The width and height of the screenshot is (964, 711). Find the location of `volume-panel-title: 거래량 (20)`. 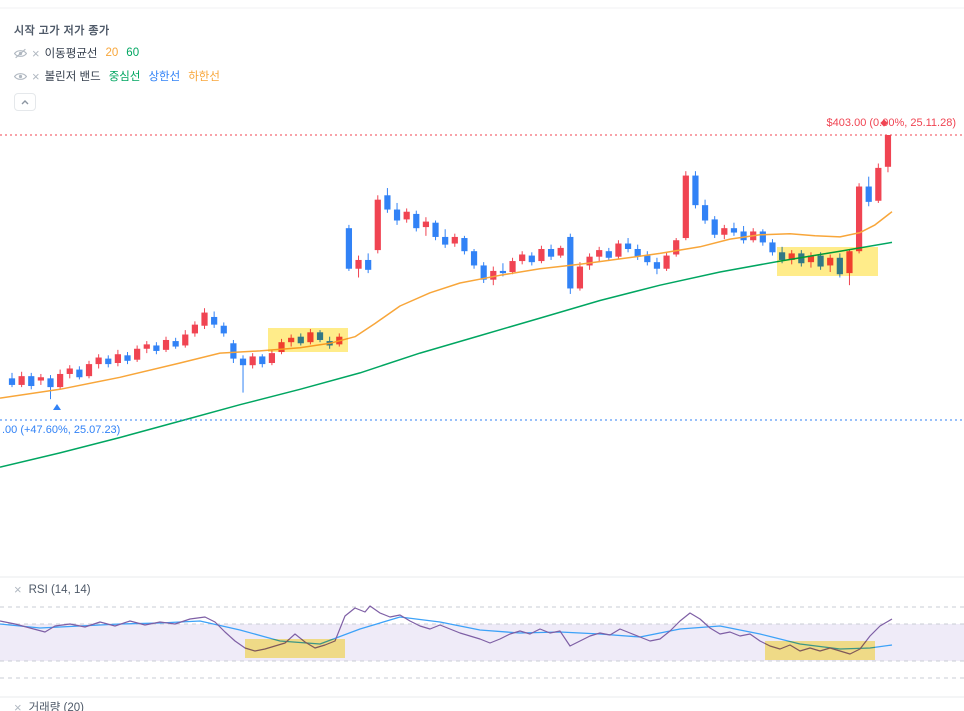

volume-panel-title: 거래량 (20) is located at coordinates (56, 706).